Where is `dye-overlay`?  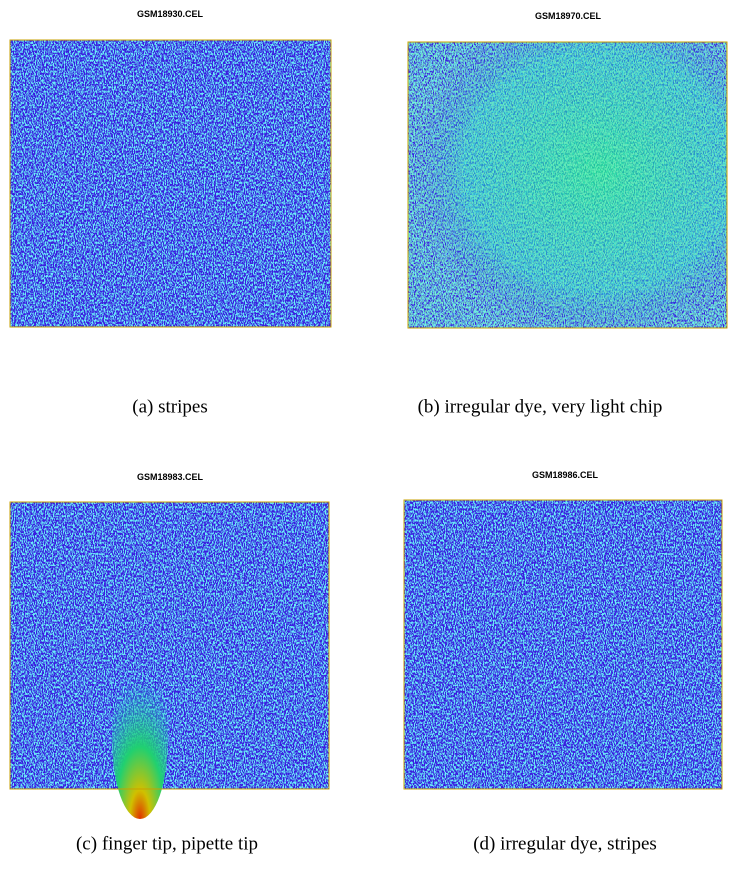 dye-overlay is located at coordinates (567, 185).